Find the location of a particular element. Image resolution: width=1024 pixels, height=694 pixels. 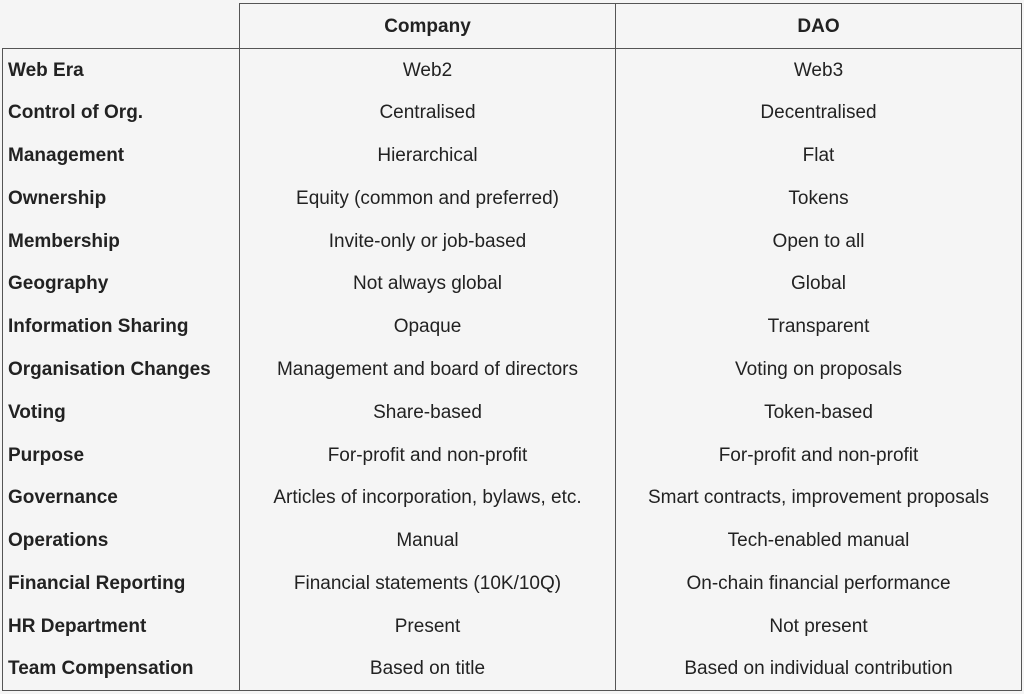

table-row: Information Sharing Opaque Transparent is located at coordinates (512, 327).